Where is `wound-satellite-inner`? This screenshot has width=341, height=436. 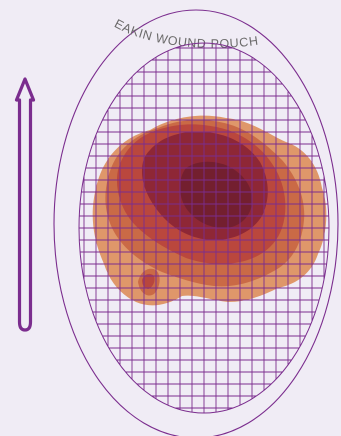
wound-satellite-inner is located at coordinates (148, 281).